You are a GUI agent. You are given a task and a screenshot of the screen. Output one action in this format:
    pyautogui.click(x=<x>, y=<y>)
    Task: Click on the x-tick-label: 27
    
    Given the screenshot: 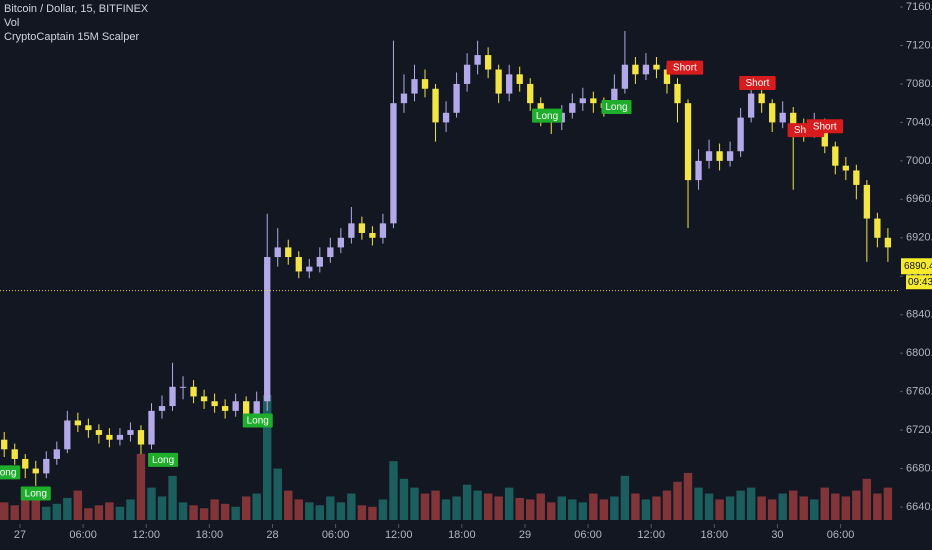 What is the action you would take?
    pyautogui.click(x=20, y=535)
    